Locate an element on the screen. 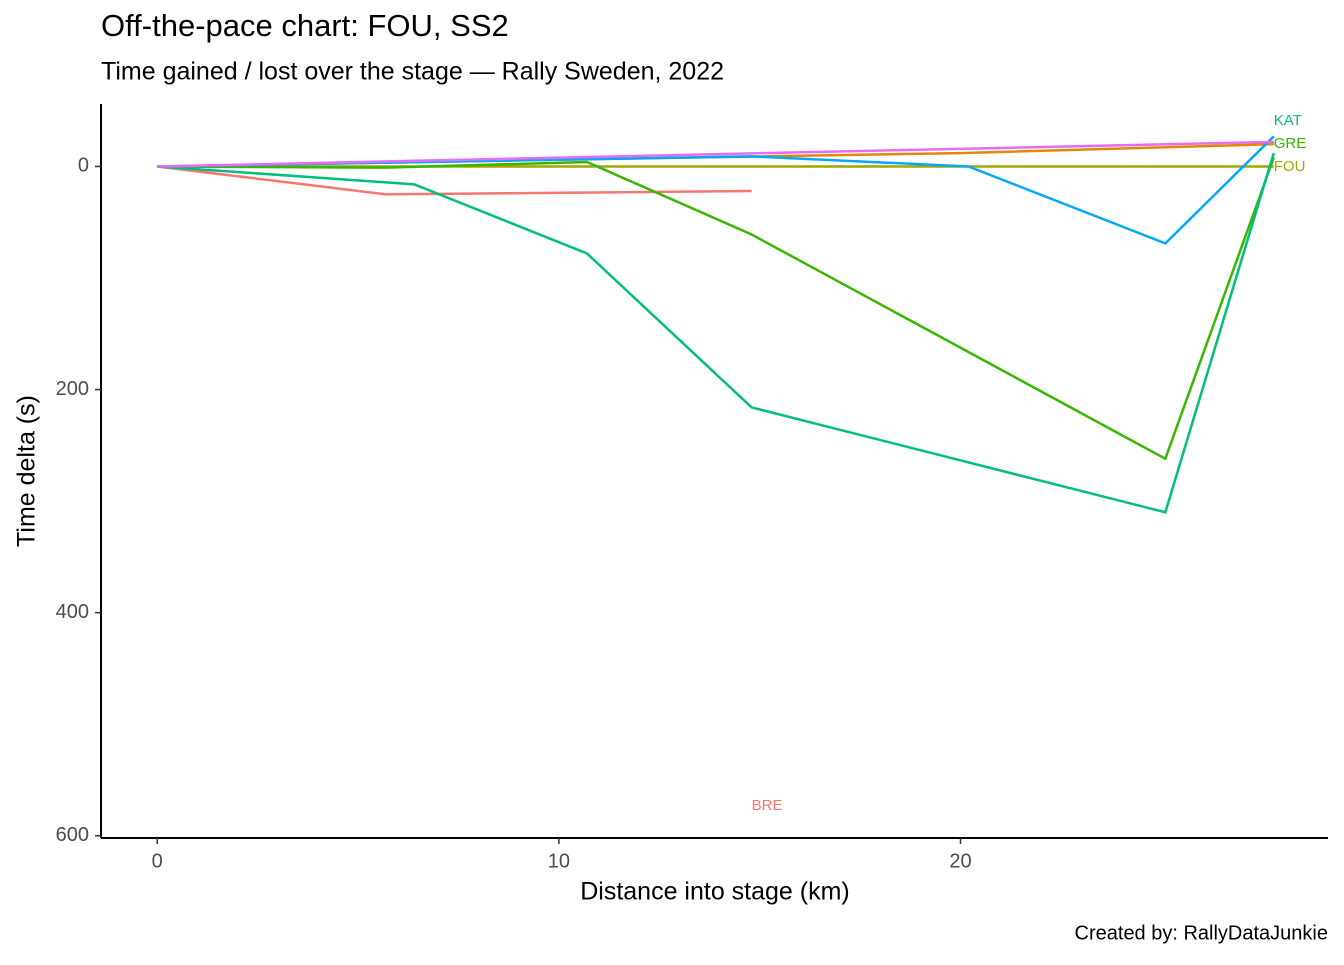 The height and width of the screenshot is (965, 1344). x-tick-label: 20 is located at coordinates (960, 861).